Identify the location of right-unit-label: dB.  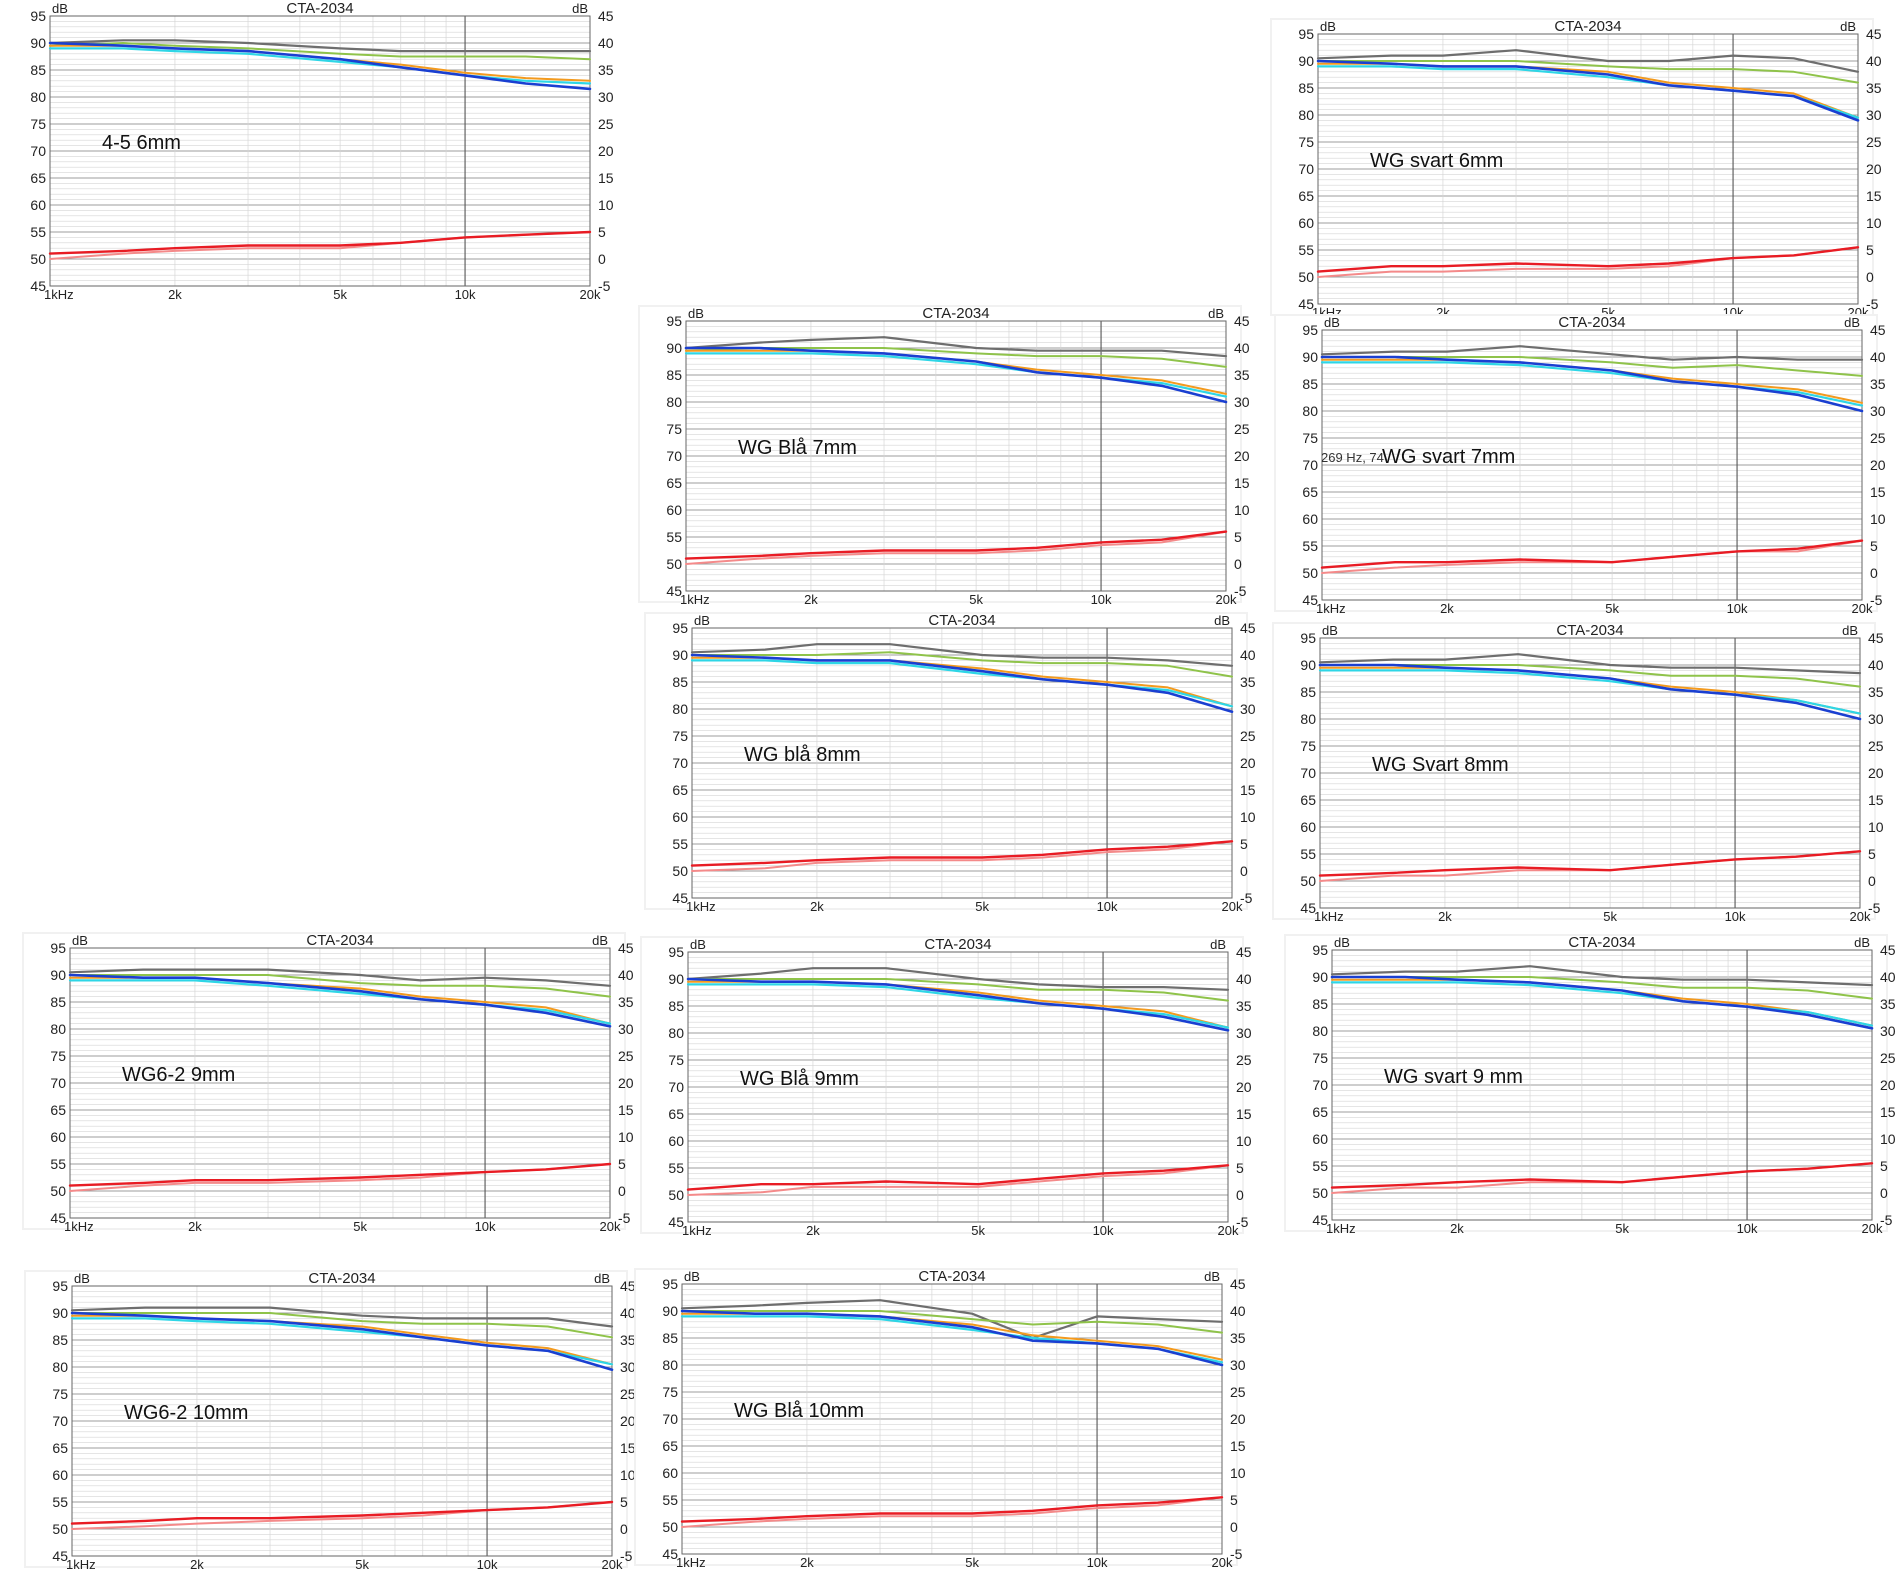
(602, 1278).